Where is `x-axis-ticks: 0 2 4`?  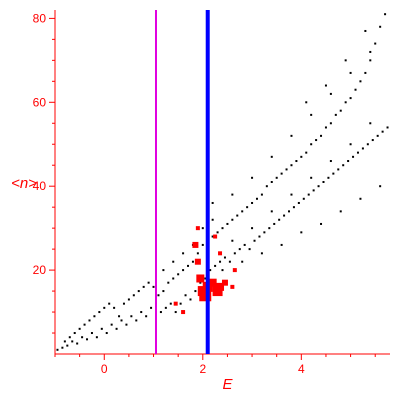
x-axis-ticks: 0 2 4 is located at coordinates (215, 365).